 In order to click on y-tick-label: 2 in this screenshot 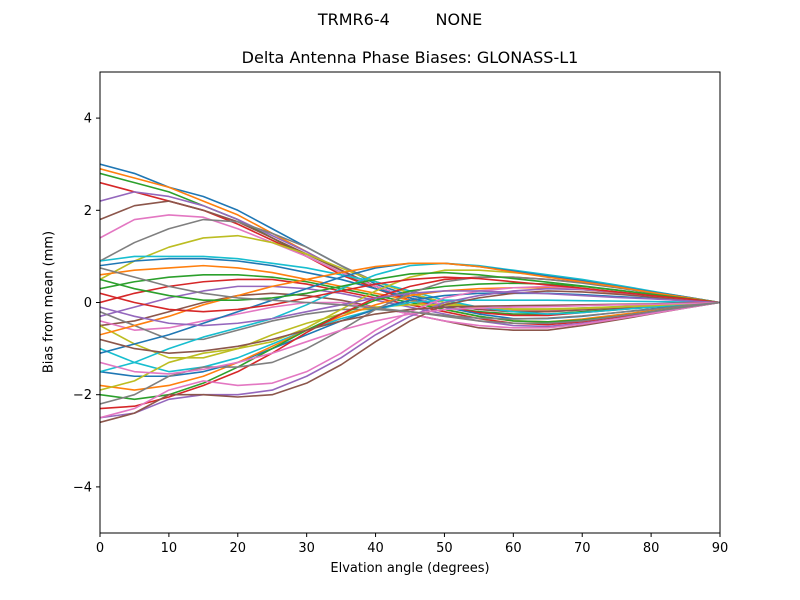, I will do `click(88, 211)`.